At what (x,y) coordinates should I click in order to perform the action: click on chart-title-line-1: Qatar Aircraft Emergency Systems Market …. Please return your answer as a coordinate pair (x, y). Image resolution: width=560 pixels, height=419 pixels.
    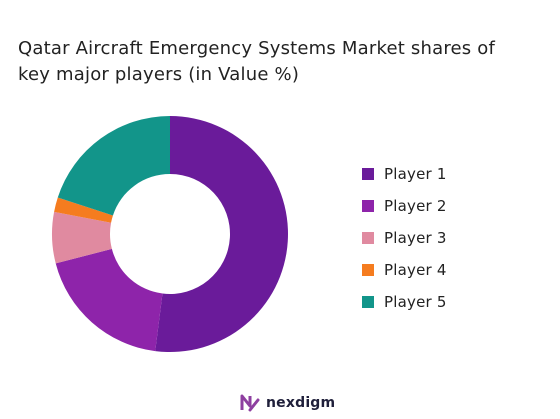
    Looking at the image, I should click on (257, 48).